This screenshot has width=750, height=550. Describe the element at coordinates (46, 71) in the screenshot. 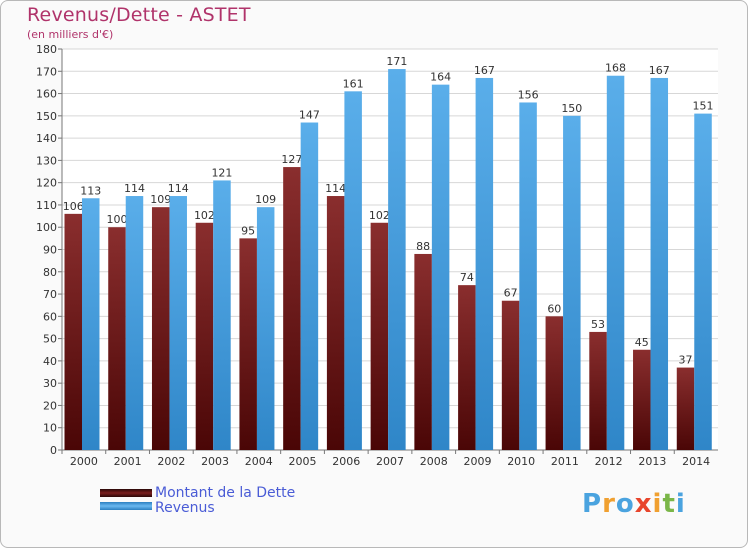

I see `y-tick-label: 170` at that location.